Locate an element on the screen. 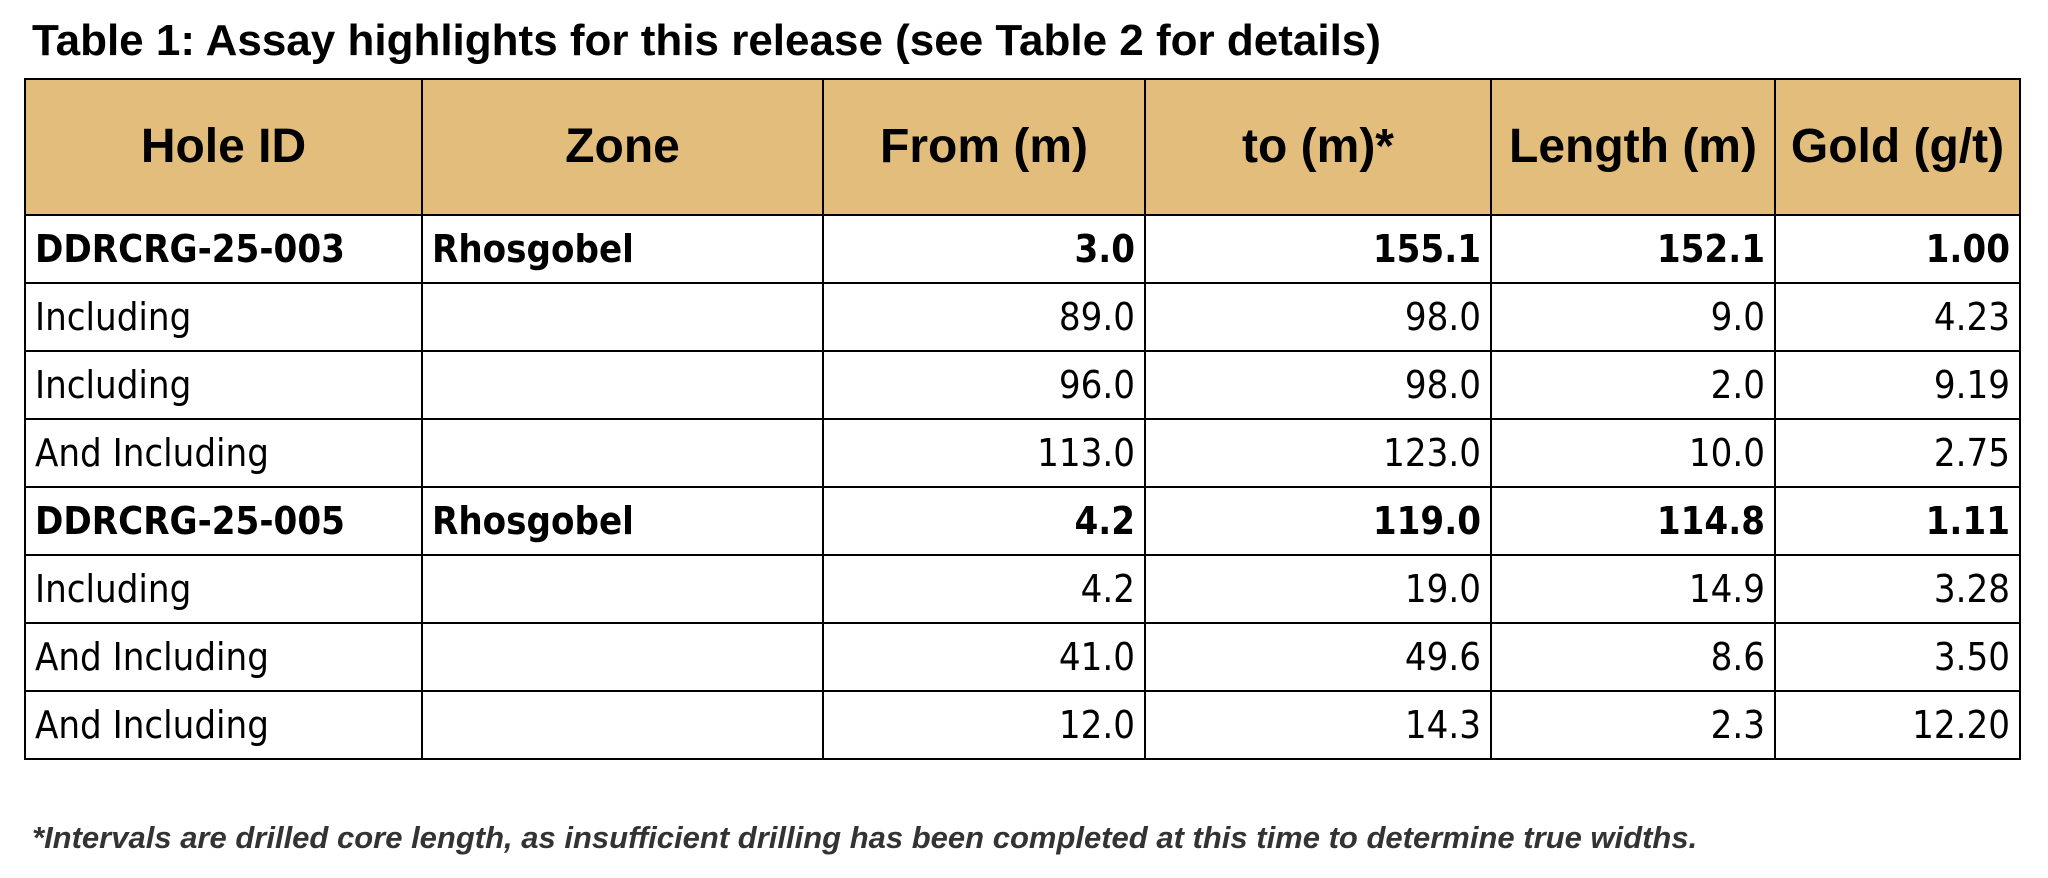  table-cell: 96.0 is located at coordinates (984, 385).